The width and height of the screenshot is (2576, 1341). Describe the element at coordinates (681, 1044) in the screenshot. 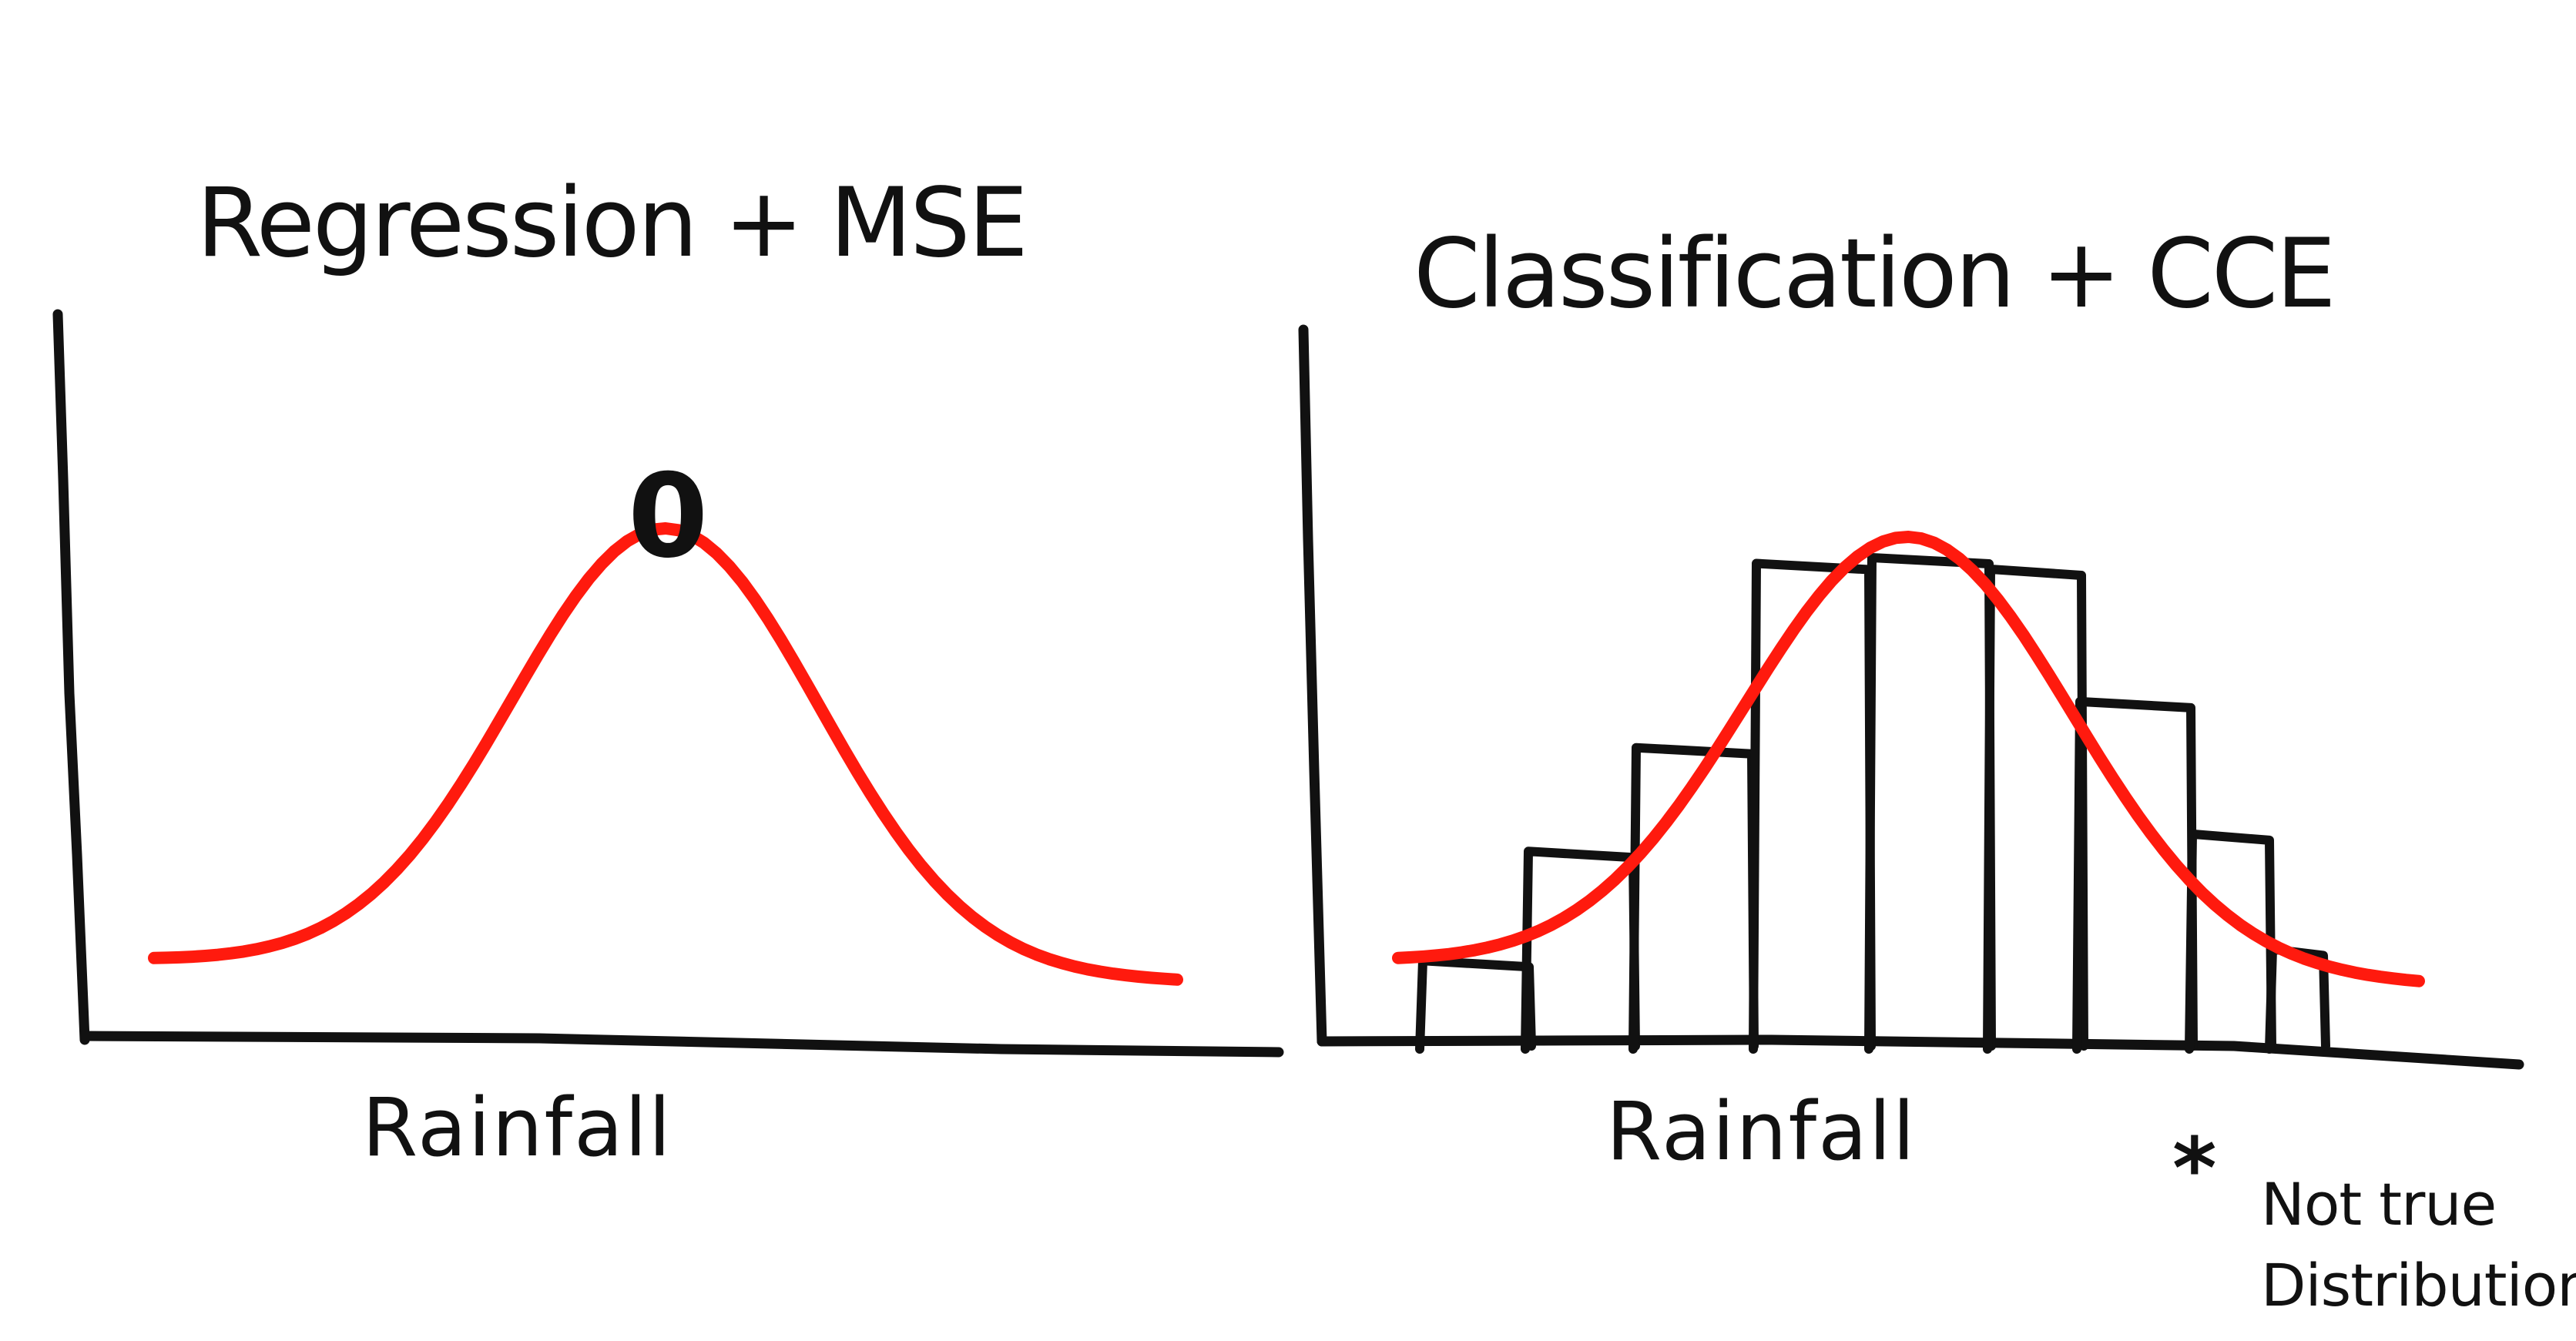

I see `left-x-axis` at that location.